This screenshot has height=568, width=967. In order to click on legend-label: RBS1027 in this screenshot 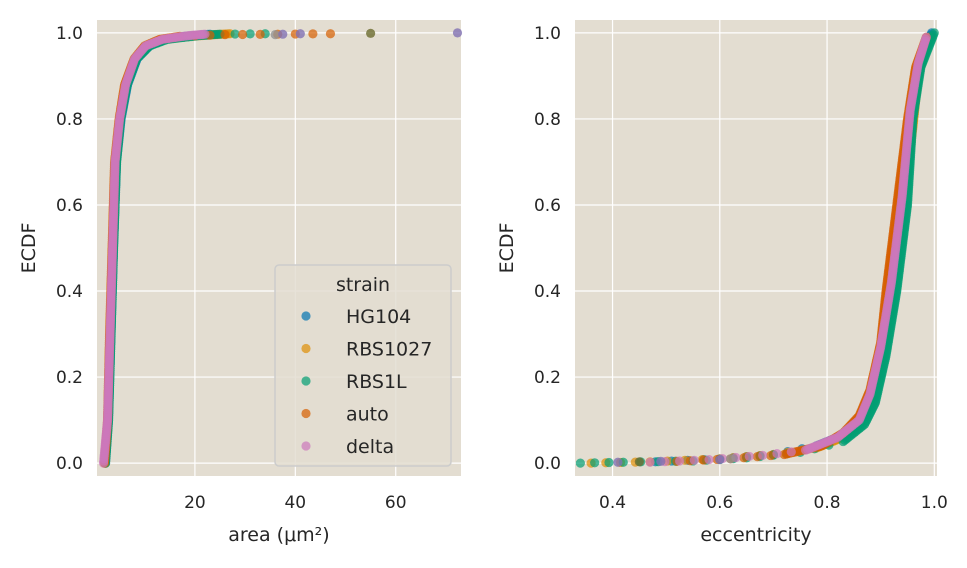, I will do `click(389, 350)`.